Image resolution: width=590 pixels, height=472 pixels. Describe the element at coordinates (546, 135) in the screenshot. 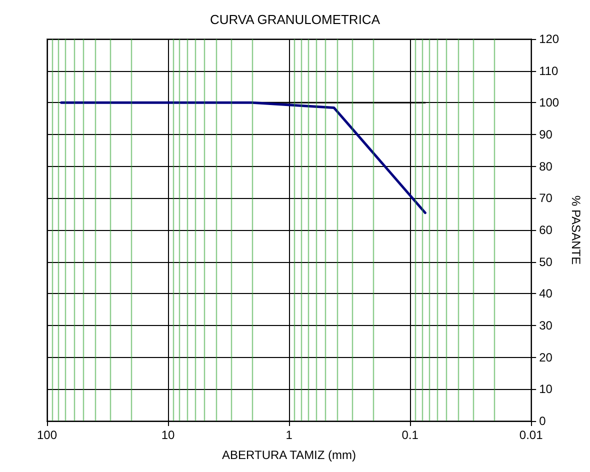

I see `y-tick-label: 90` at that location.